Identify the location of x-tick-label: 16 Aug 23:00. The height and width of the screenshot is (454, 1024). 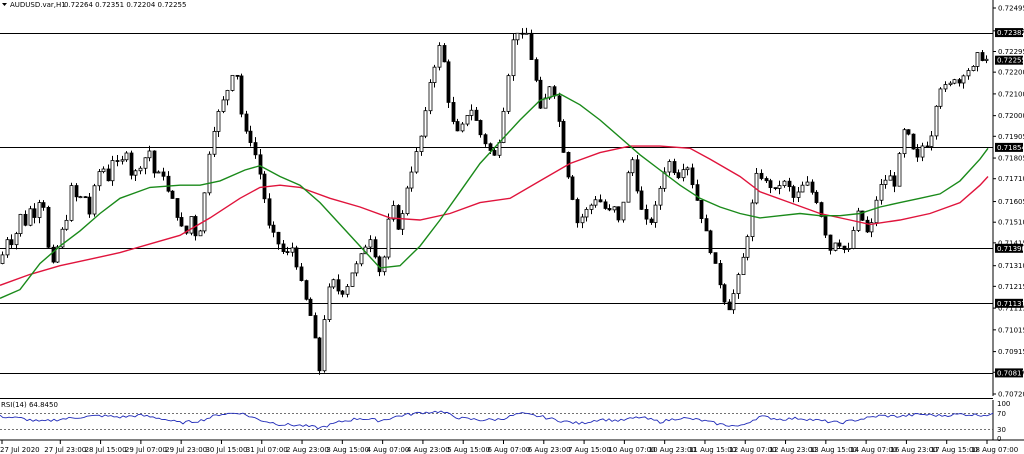
(913, 450).